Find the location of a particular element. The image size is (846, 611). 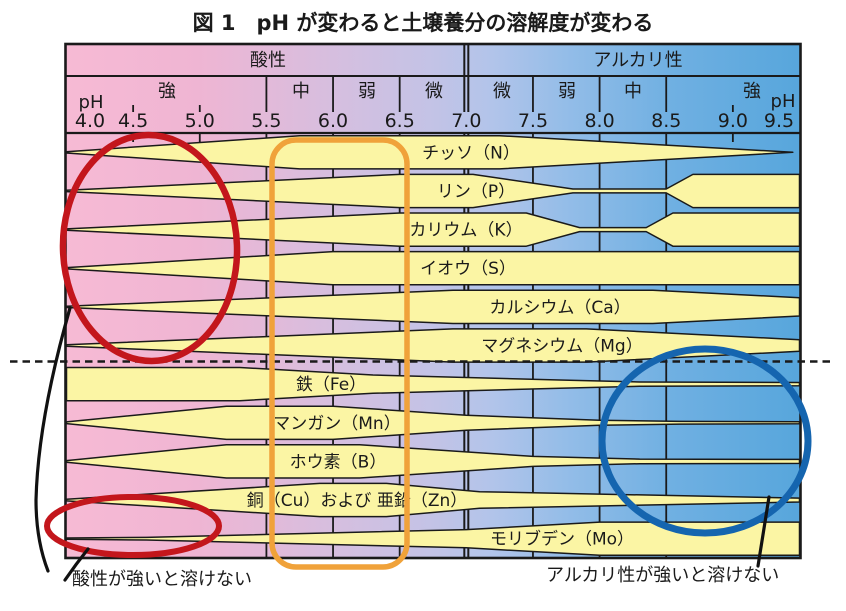

blue-ellipse-annotation is located at coordinates (705, 441).